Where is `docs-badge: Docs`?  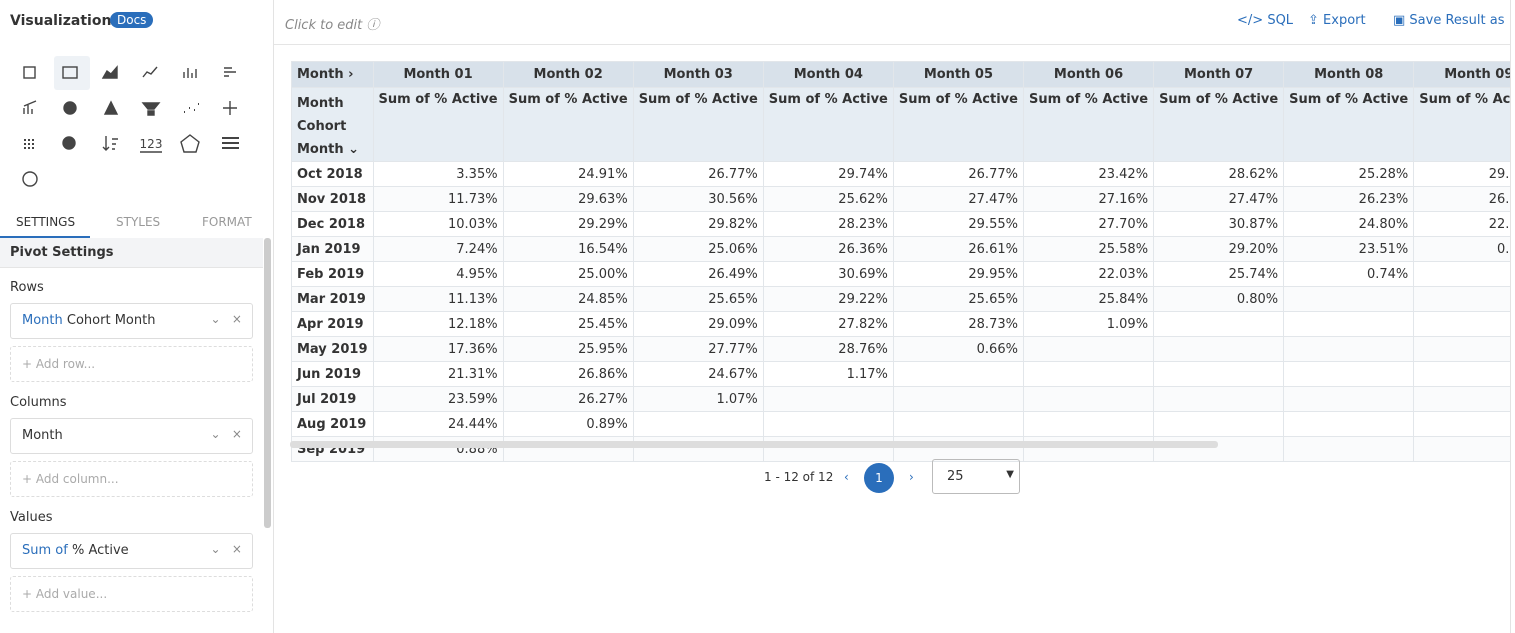 docs-badge: Docs is located at coordinates (132, 20).